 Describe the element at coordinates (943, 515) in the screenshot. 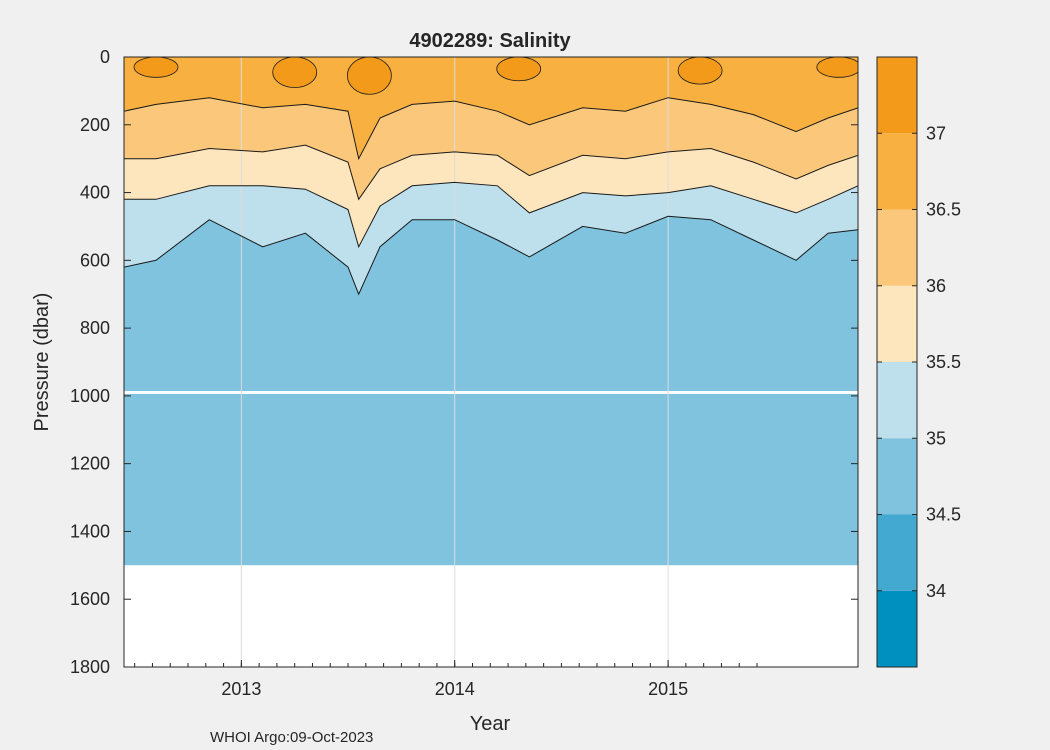

I see `colorbar-tick-label-34.5: 34.5` at that location.